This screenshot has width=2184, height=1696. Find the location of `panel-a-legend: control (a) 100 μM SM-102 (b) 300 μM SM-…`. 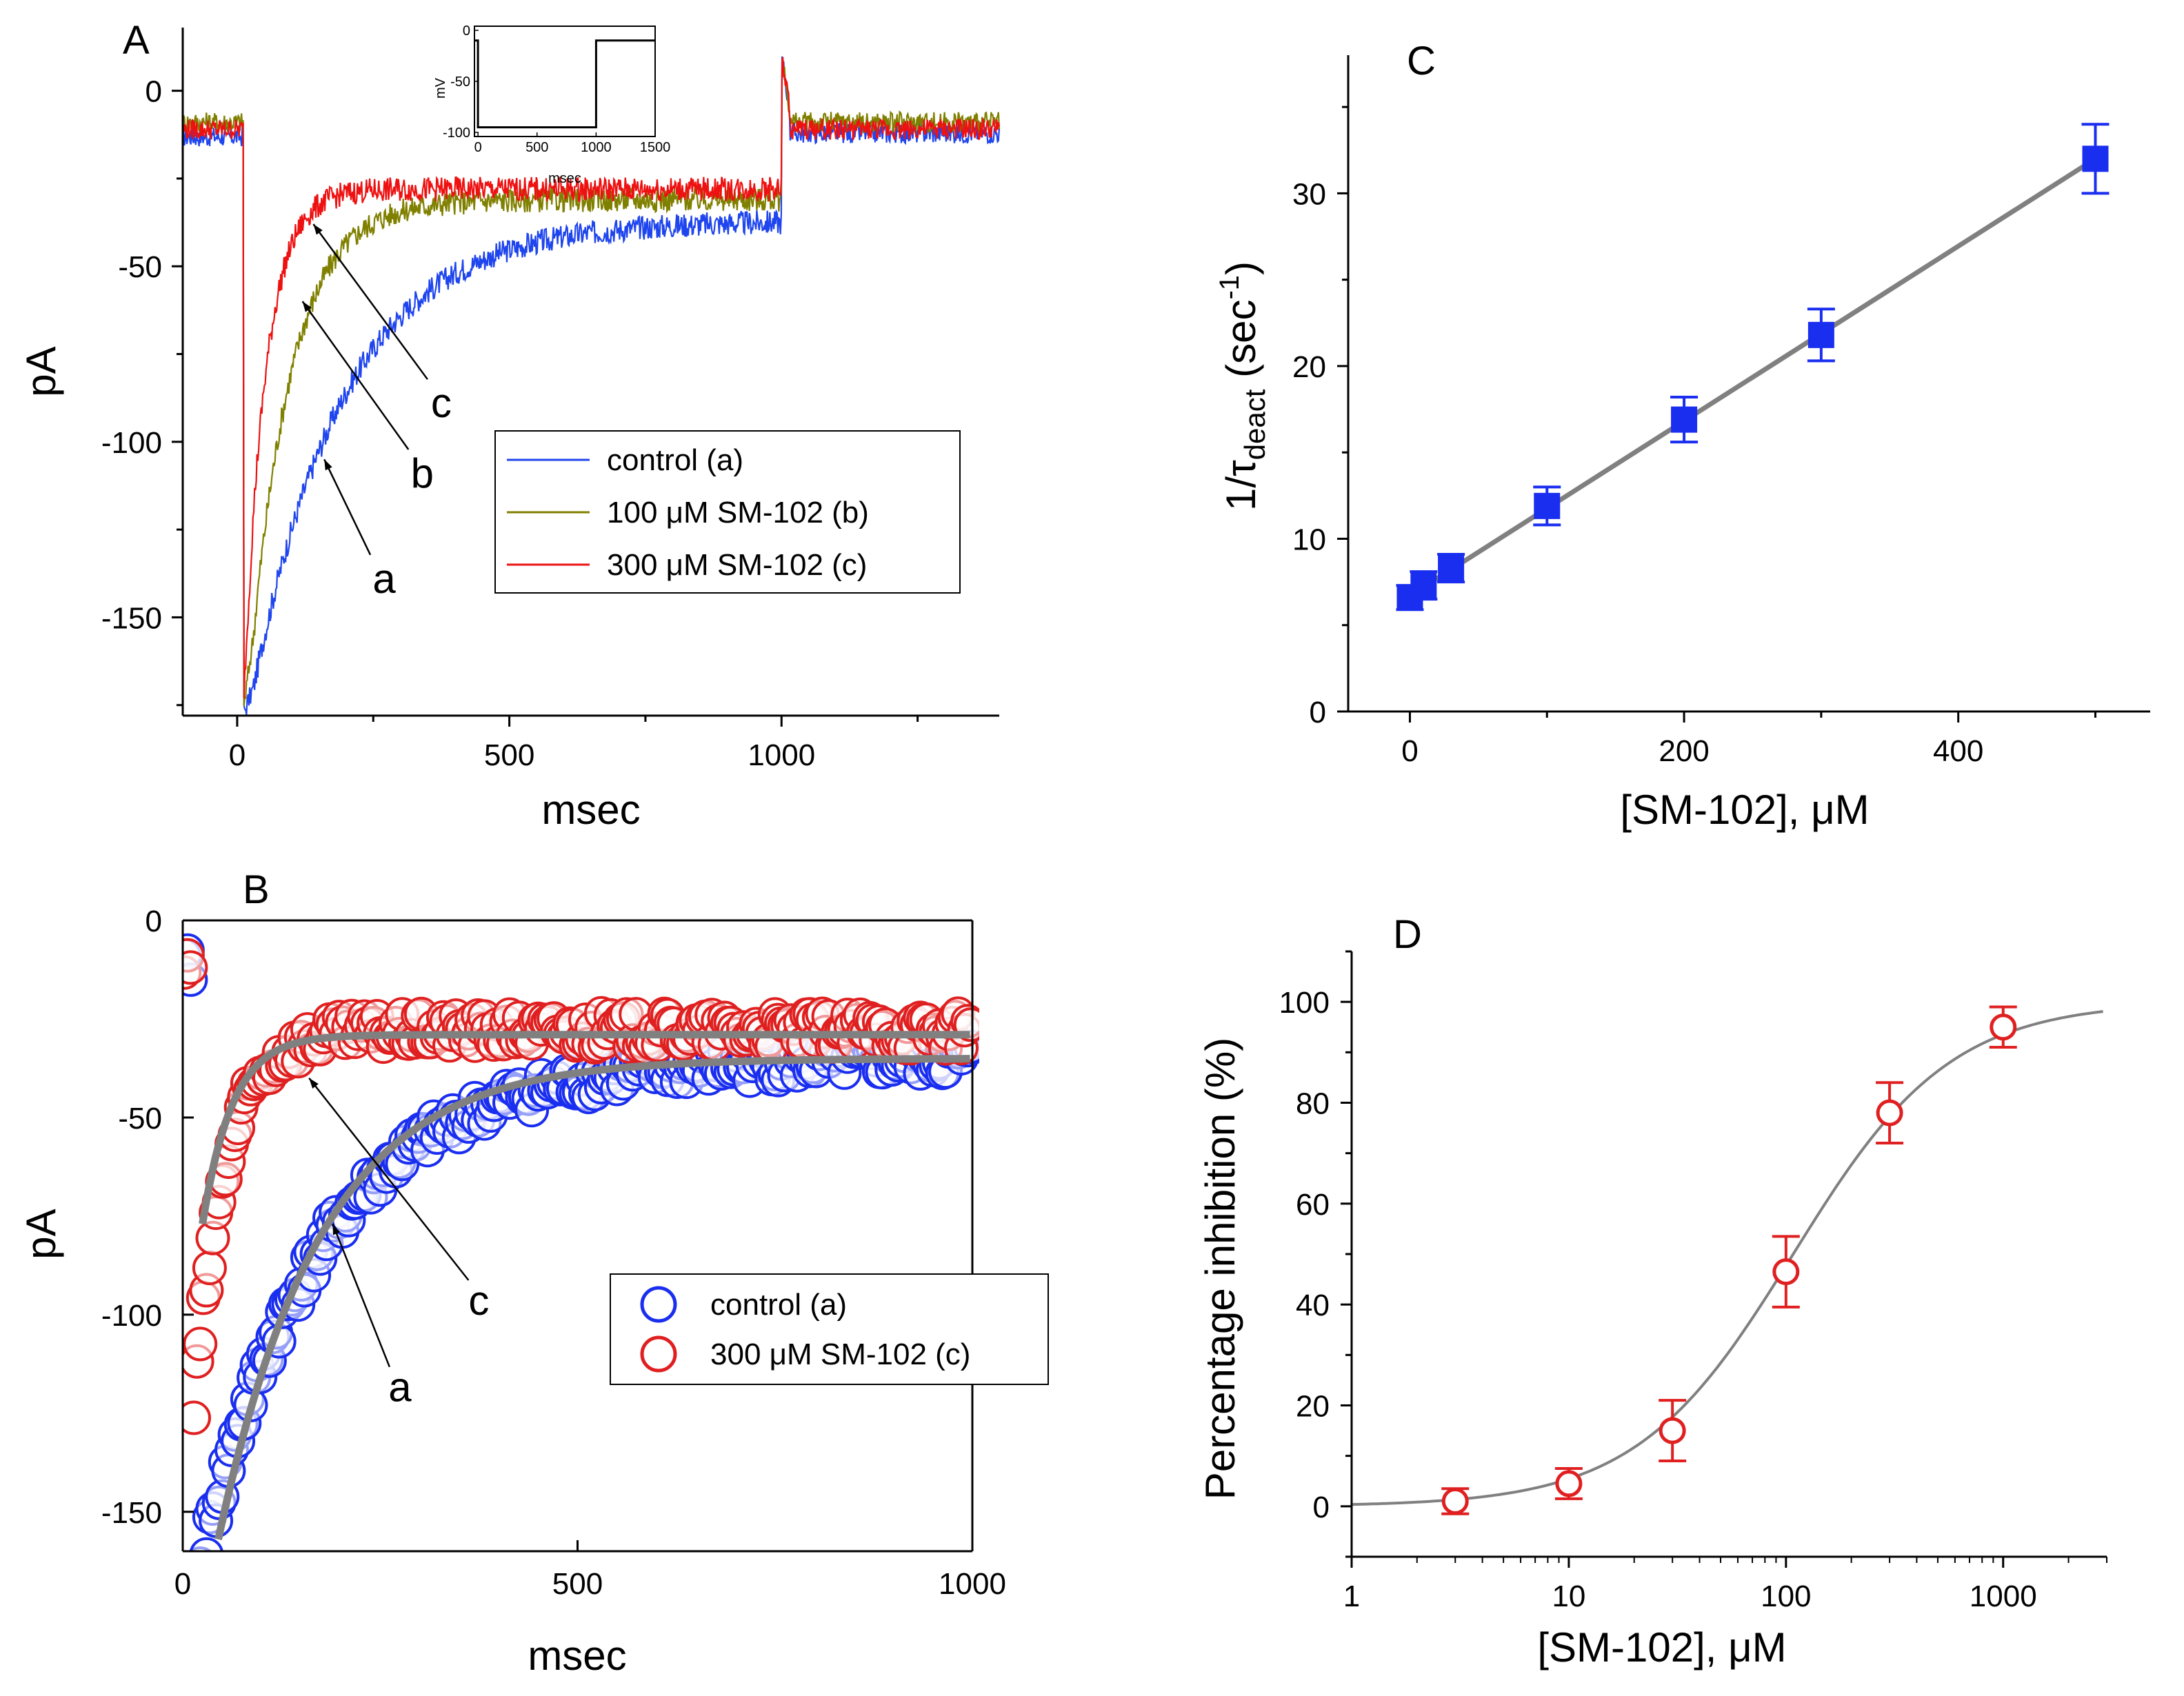

panel-a-legend: control (a) 100 μM SM-102 (b) 300 μM SM-… is located at coordinates (727, 512).